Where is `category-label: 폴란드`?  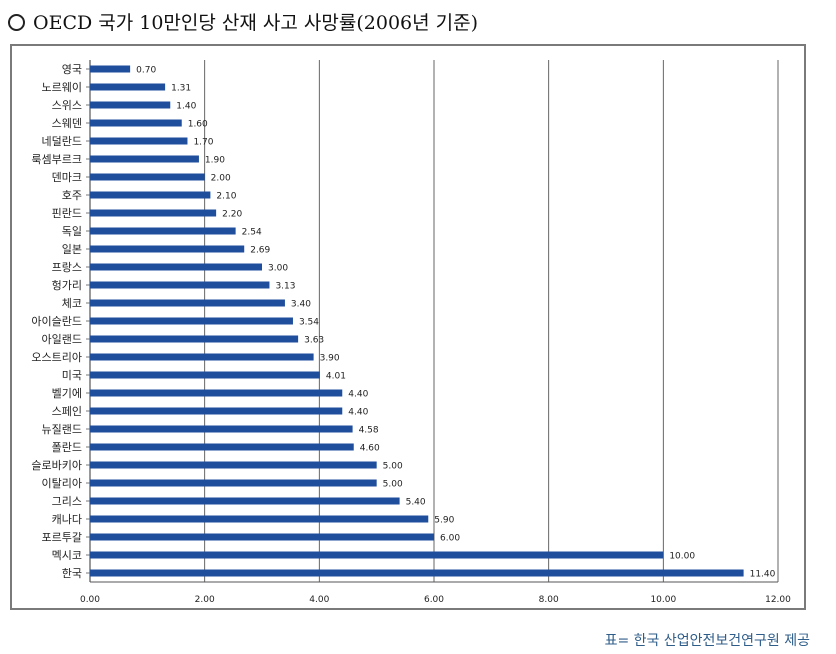
category-label: 폴란드 is located at coordinates (67, 447).